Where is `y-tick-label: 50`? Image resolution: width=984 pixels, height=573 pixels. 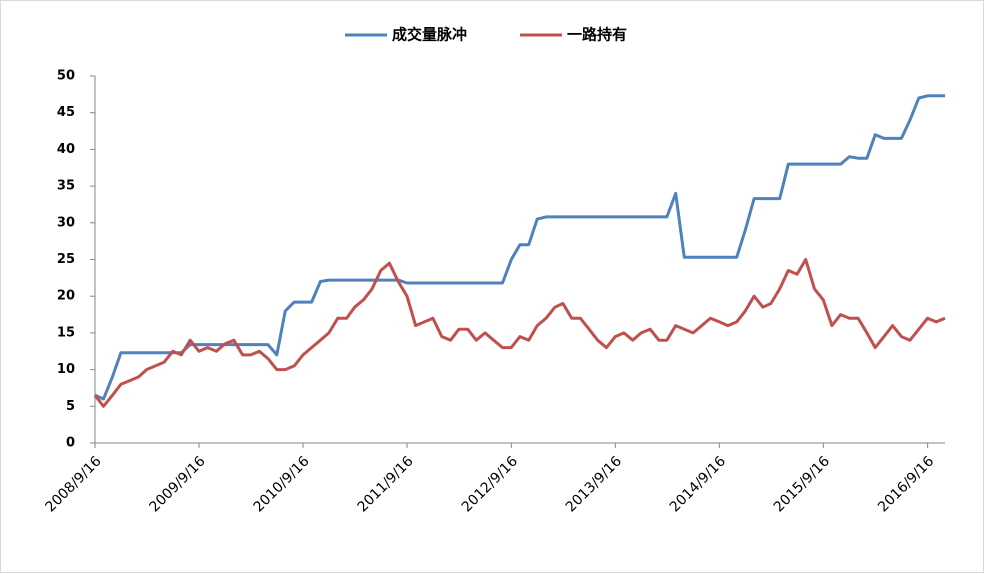 y-tick-label: 50 is located at coordinates (66, 76).